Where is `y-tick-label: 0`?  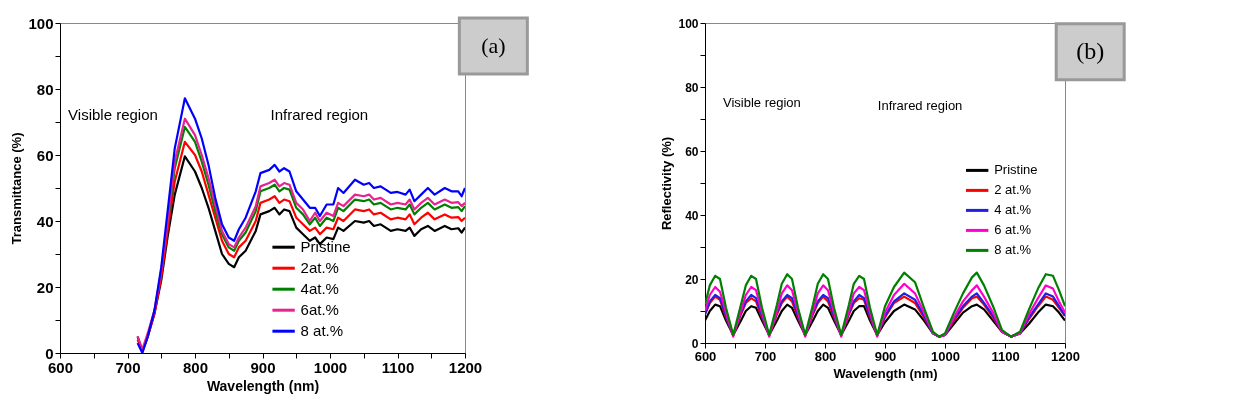
y-tick-label: 0 is located at coordinates (695, 343).